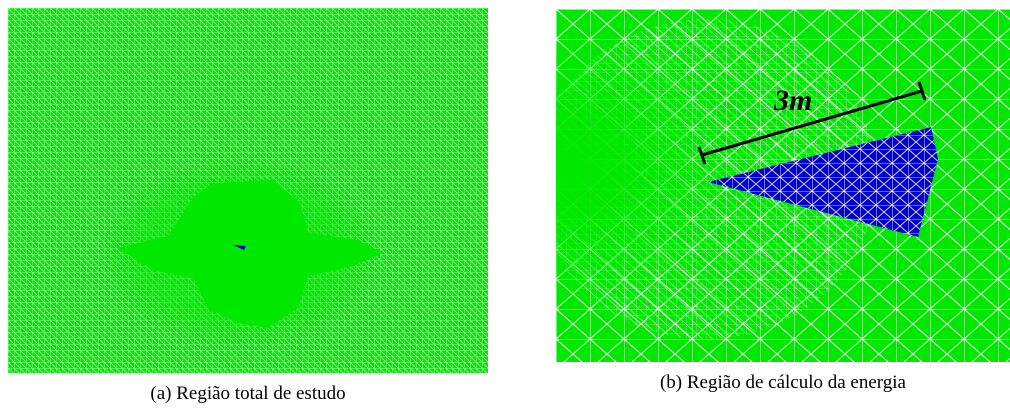  I want to click on scale-bar, so click(812, 123).